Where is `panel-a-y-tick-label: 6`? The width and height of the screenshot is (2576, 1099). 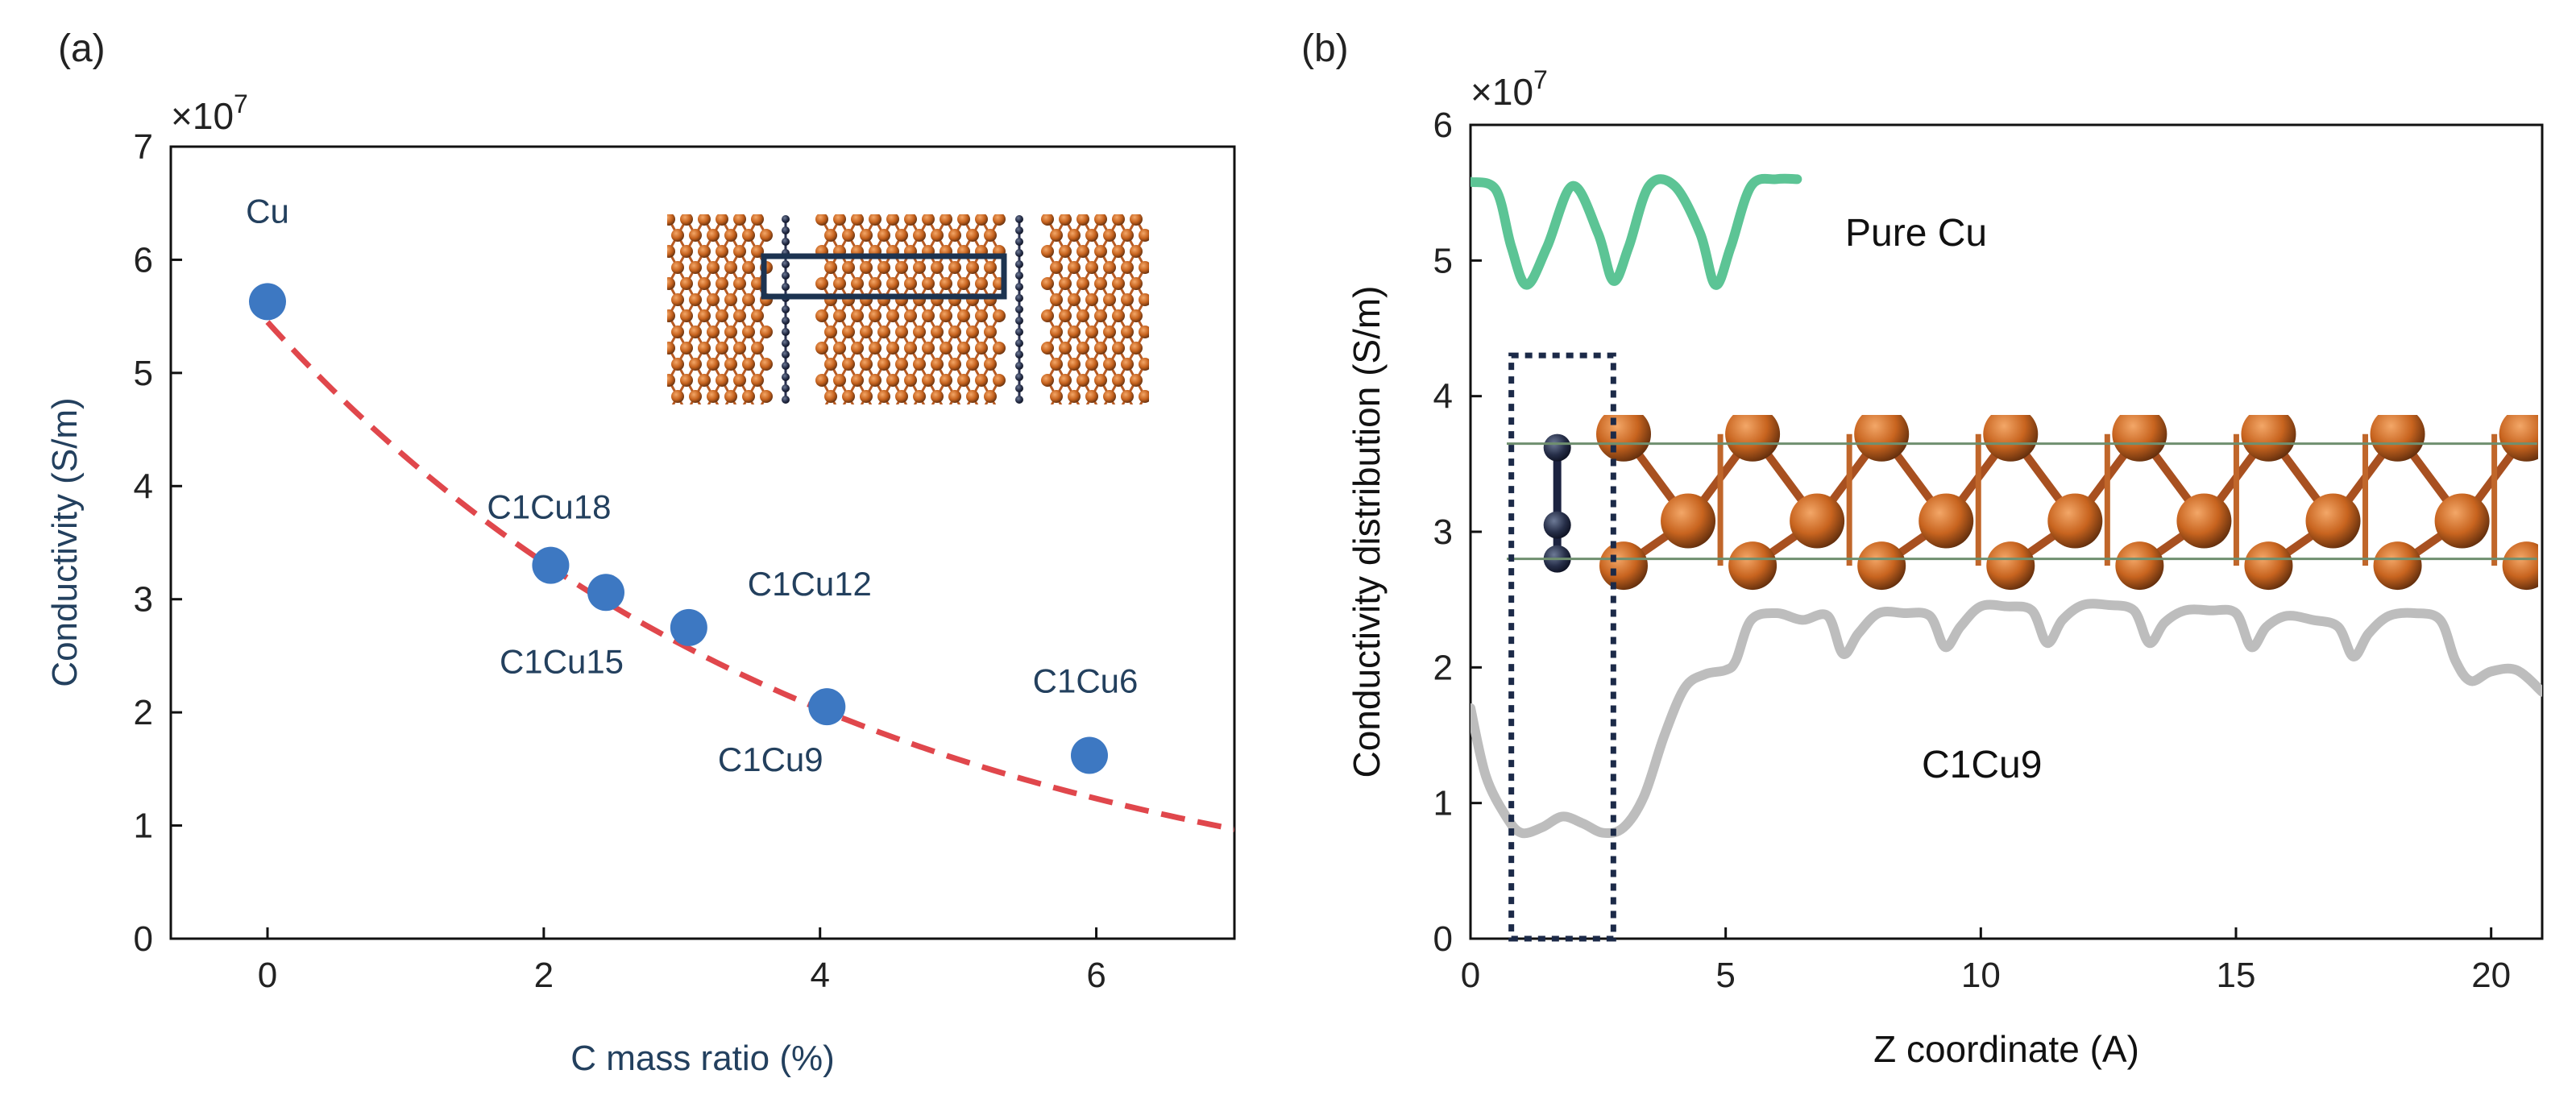 panel-a-y-tick-label: 6 is located at coordinates (143, 260).